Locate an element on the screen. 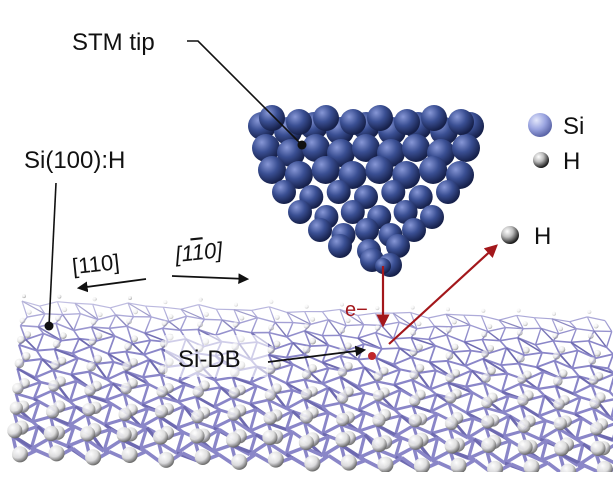 This screenshot has height=477, width=613. desorbed-h-atom is located at coordinates (510, 235).